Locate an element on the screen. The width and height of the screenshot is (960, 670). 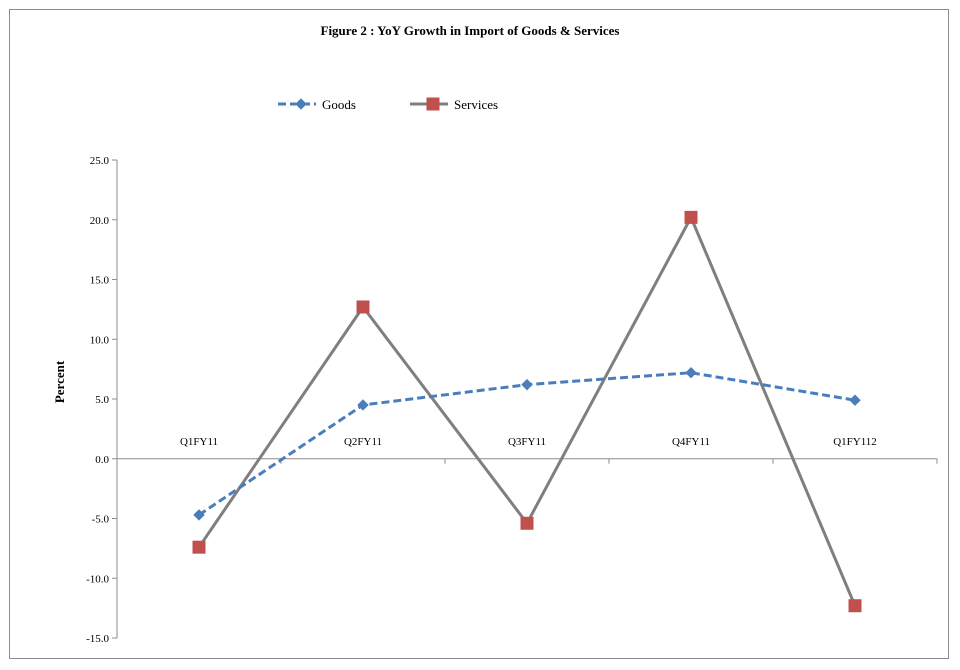
x-tick-label: Q1FY112 is located at coordinates (855, 442).